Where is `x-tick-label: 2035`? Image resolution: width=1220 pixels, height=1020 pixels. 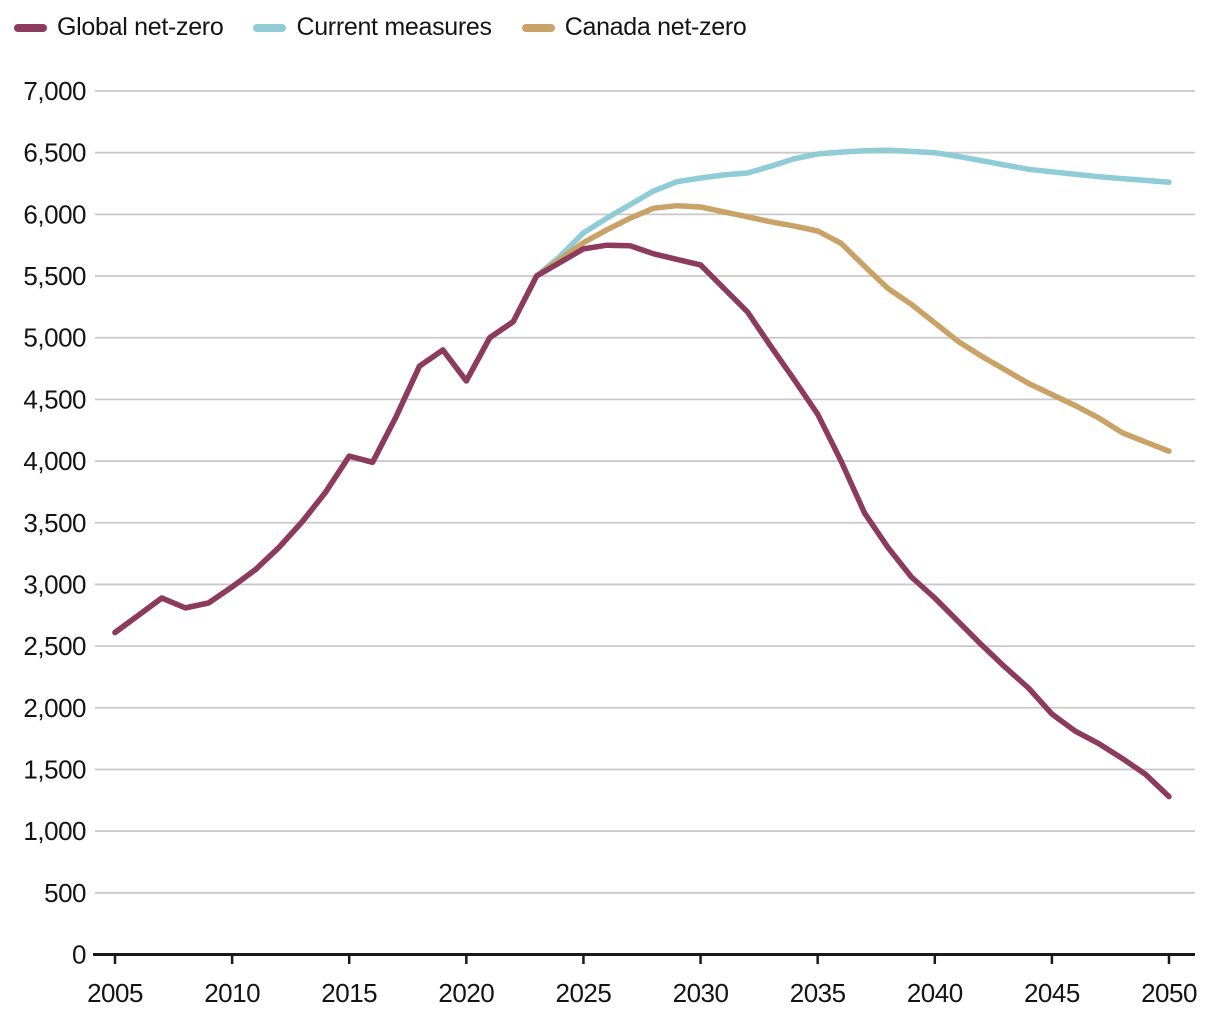 x-tick-label: 2035 is located at coordinates (818, 993).